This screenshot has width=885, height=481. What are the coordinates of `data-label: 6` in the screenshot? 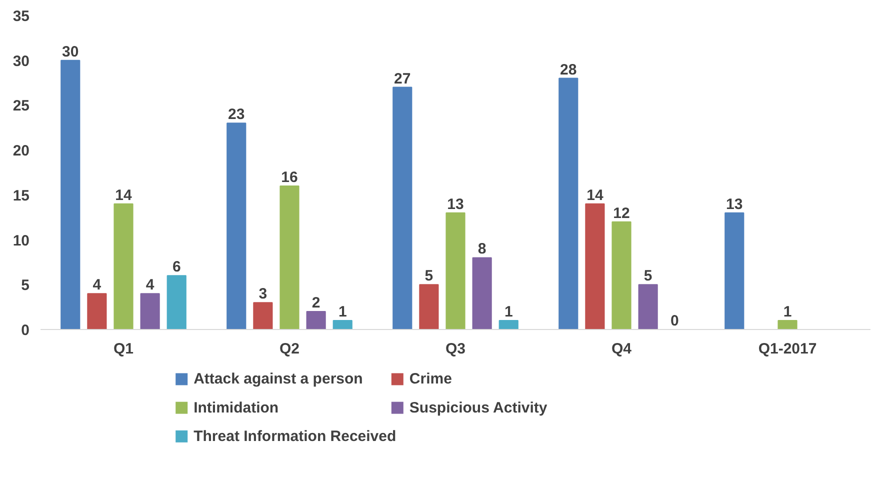 It's located at (176, 267).